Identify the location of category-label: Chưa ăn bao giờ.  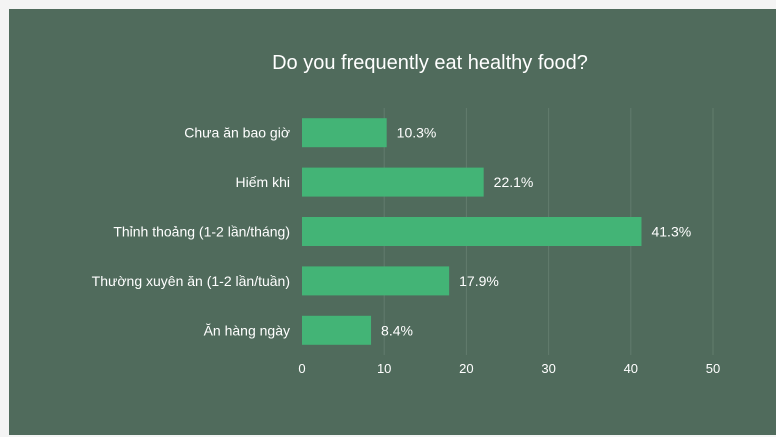
(237, 133).